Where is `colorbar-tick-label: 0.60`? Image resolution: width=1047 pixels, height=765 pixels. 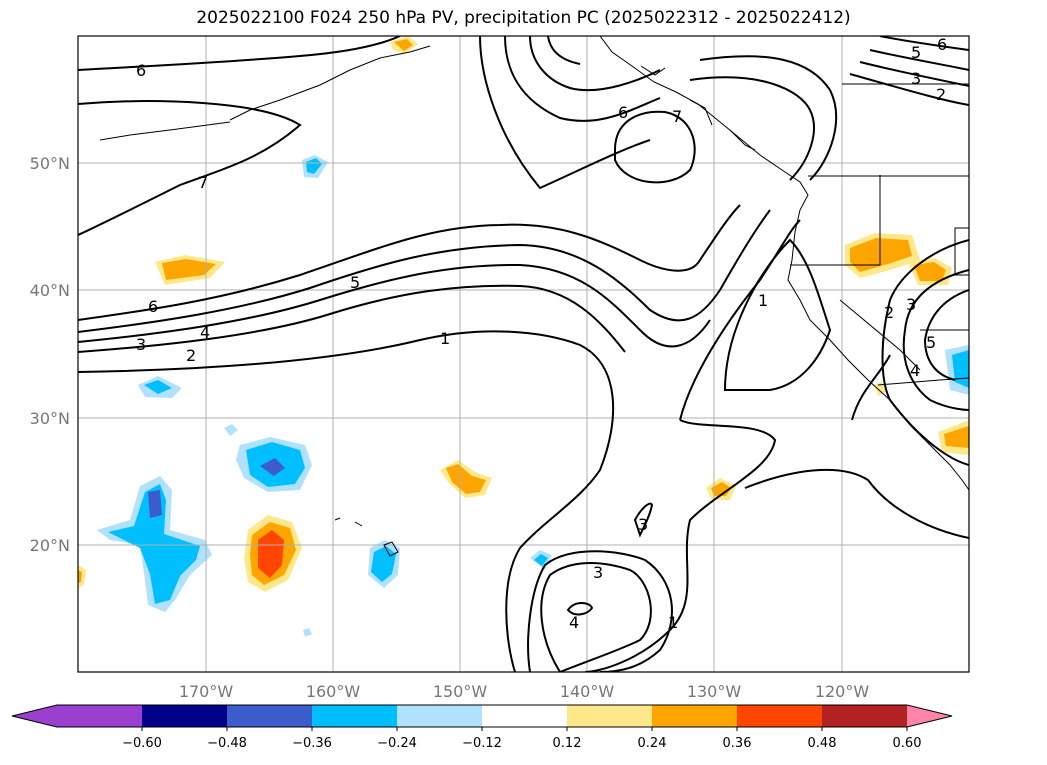
colorbar-tick-label: 0.60 is located at coordinates (907, 743).